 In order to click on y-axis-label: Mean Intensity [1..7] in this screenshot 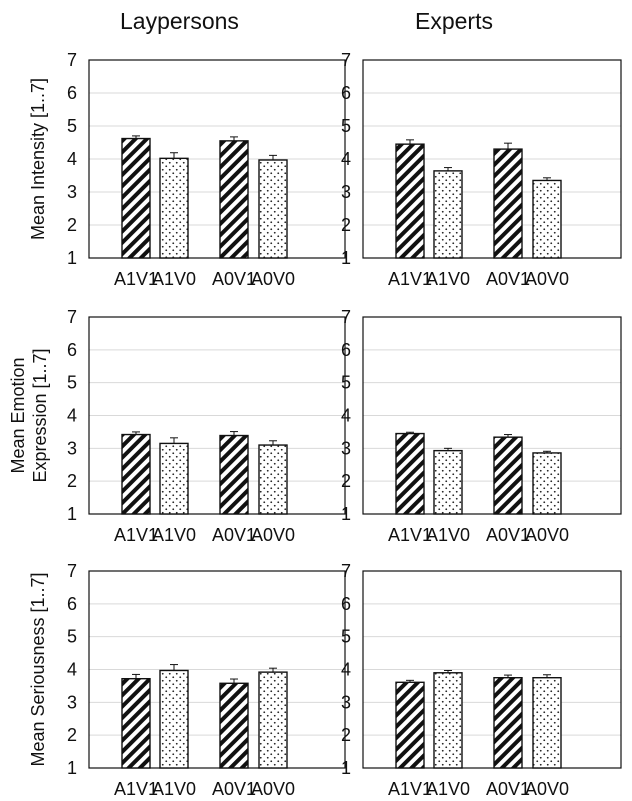, I will do `click(38, 159)`.